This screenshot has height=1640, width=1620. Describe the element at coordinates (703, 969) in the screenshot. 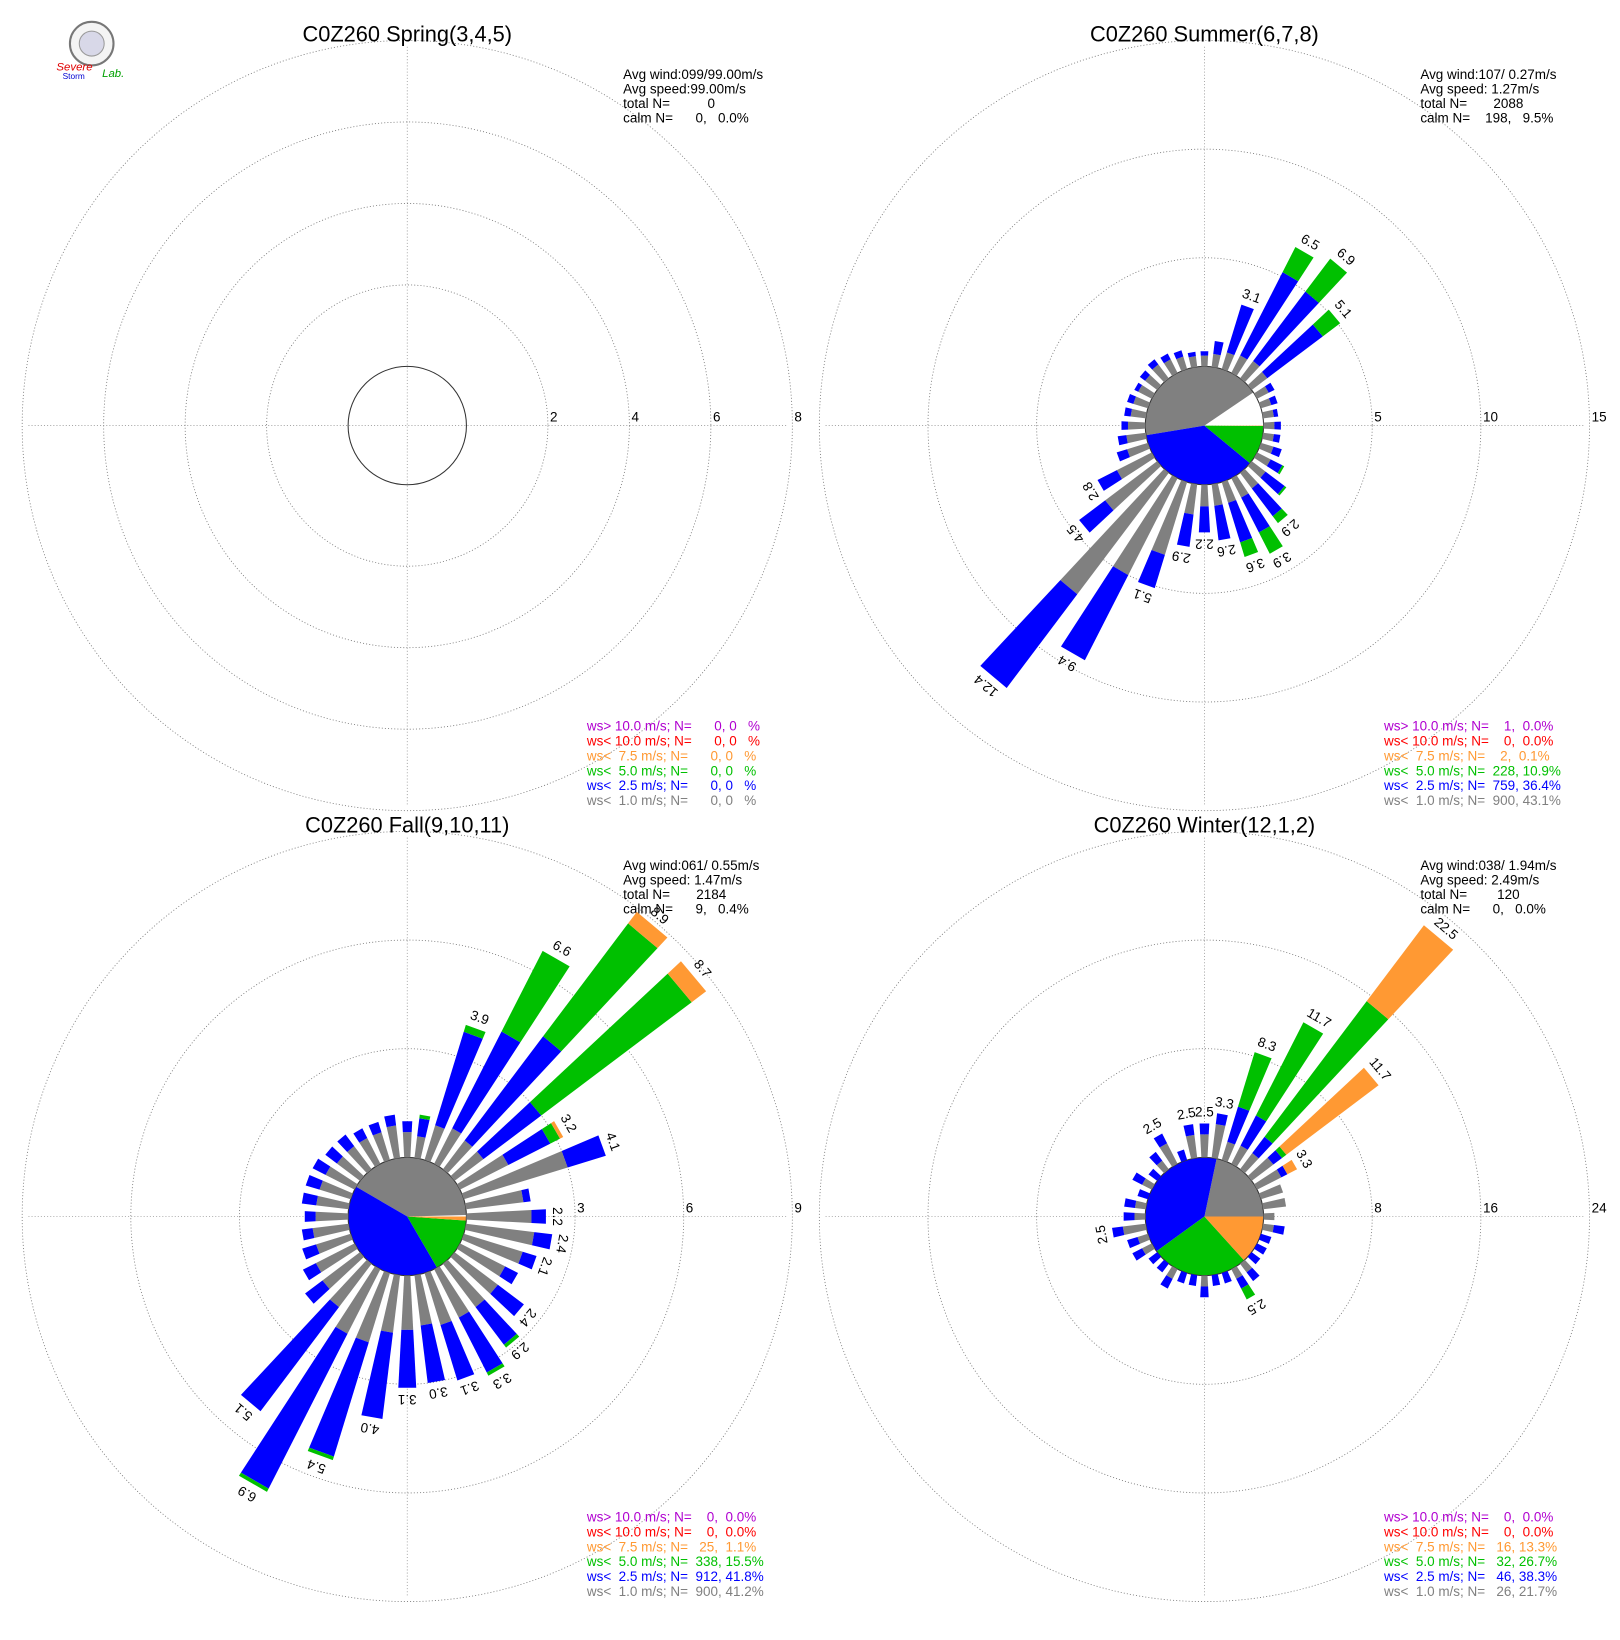

I see `value-label: 8.7` at that location.